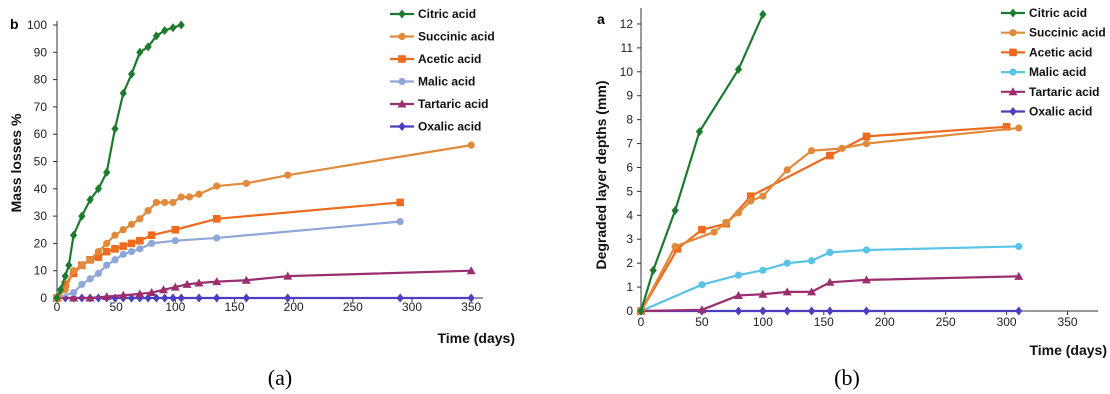 Image resolution: width=1110 pixels, height=394 pixels. I want to click on x-tick-label: 150, so click(234, 307).